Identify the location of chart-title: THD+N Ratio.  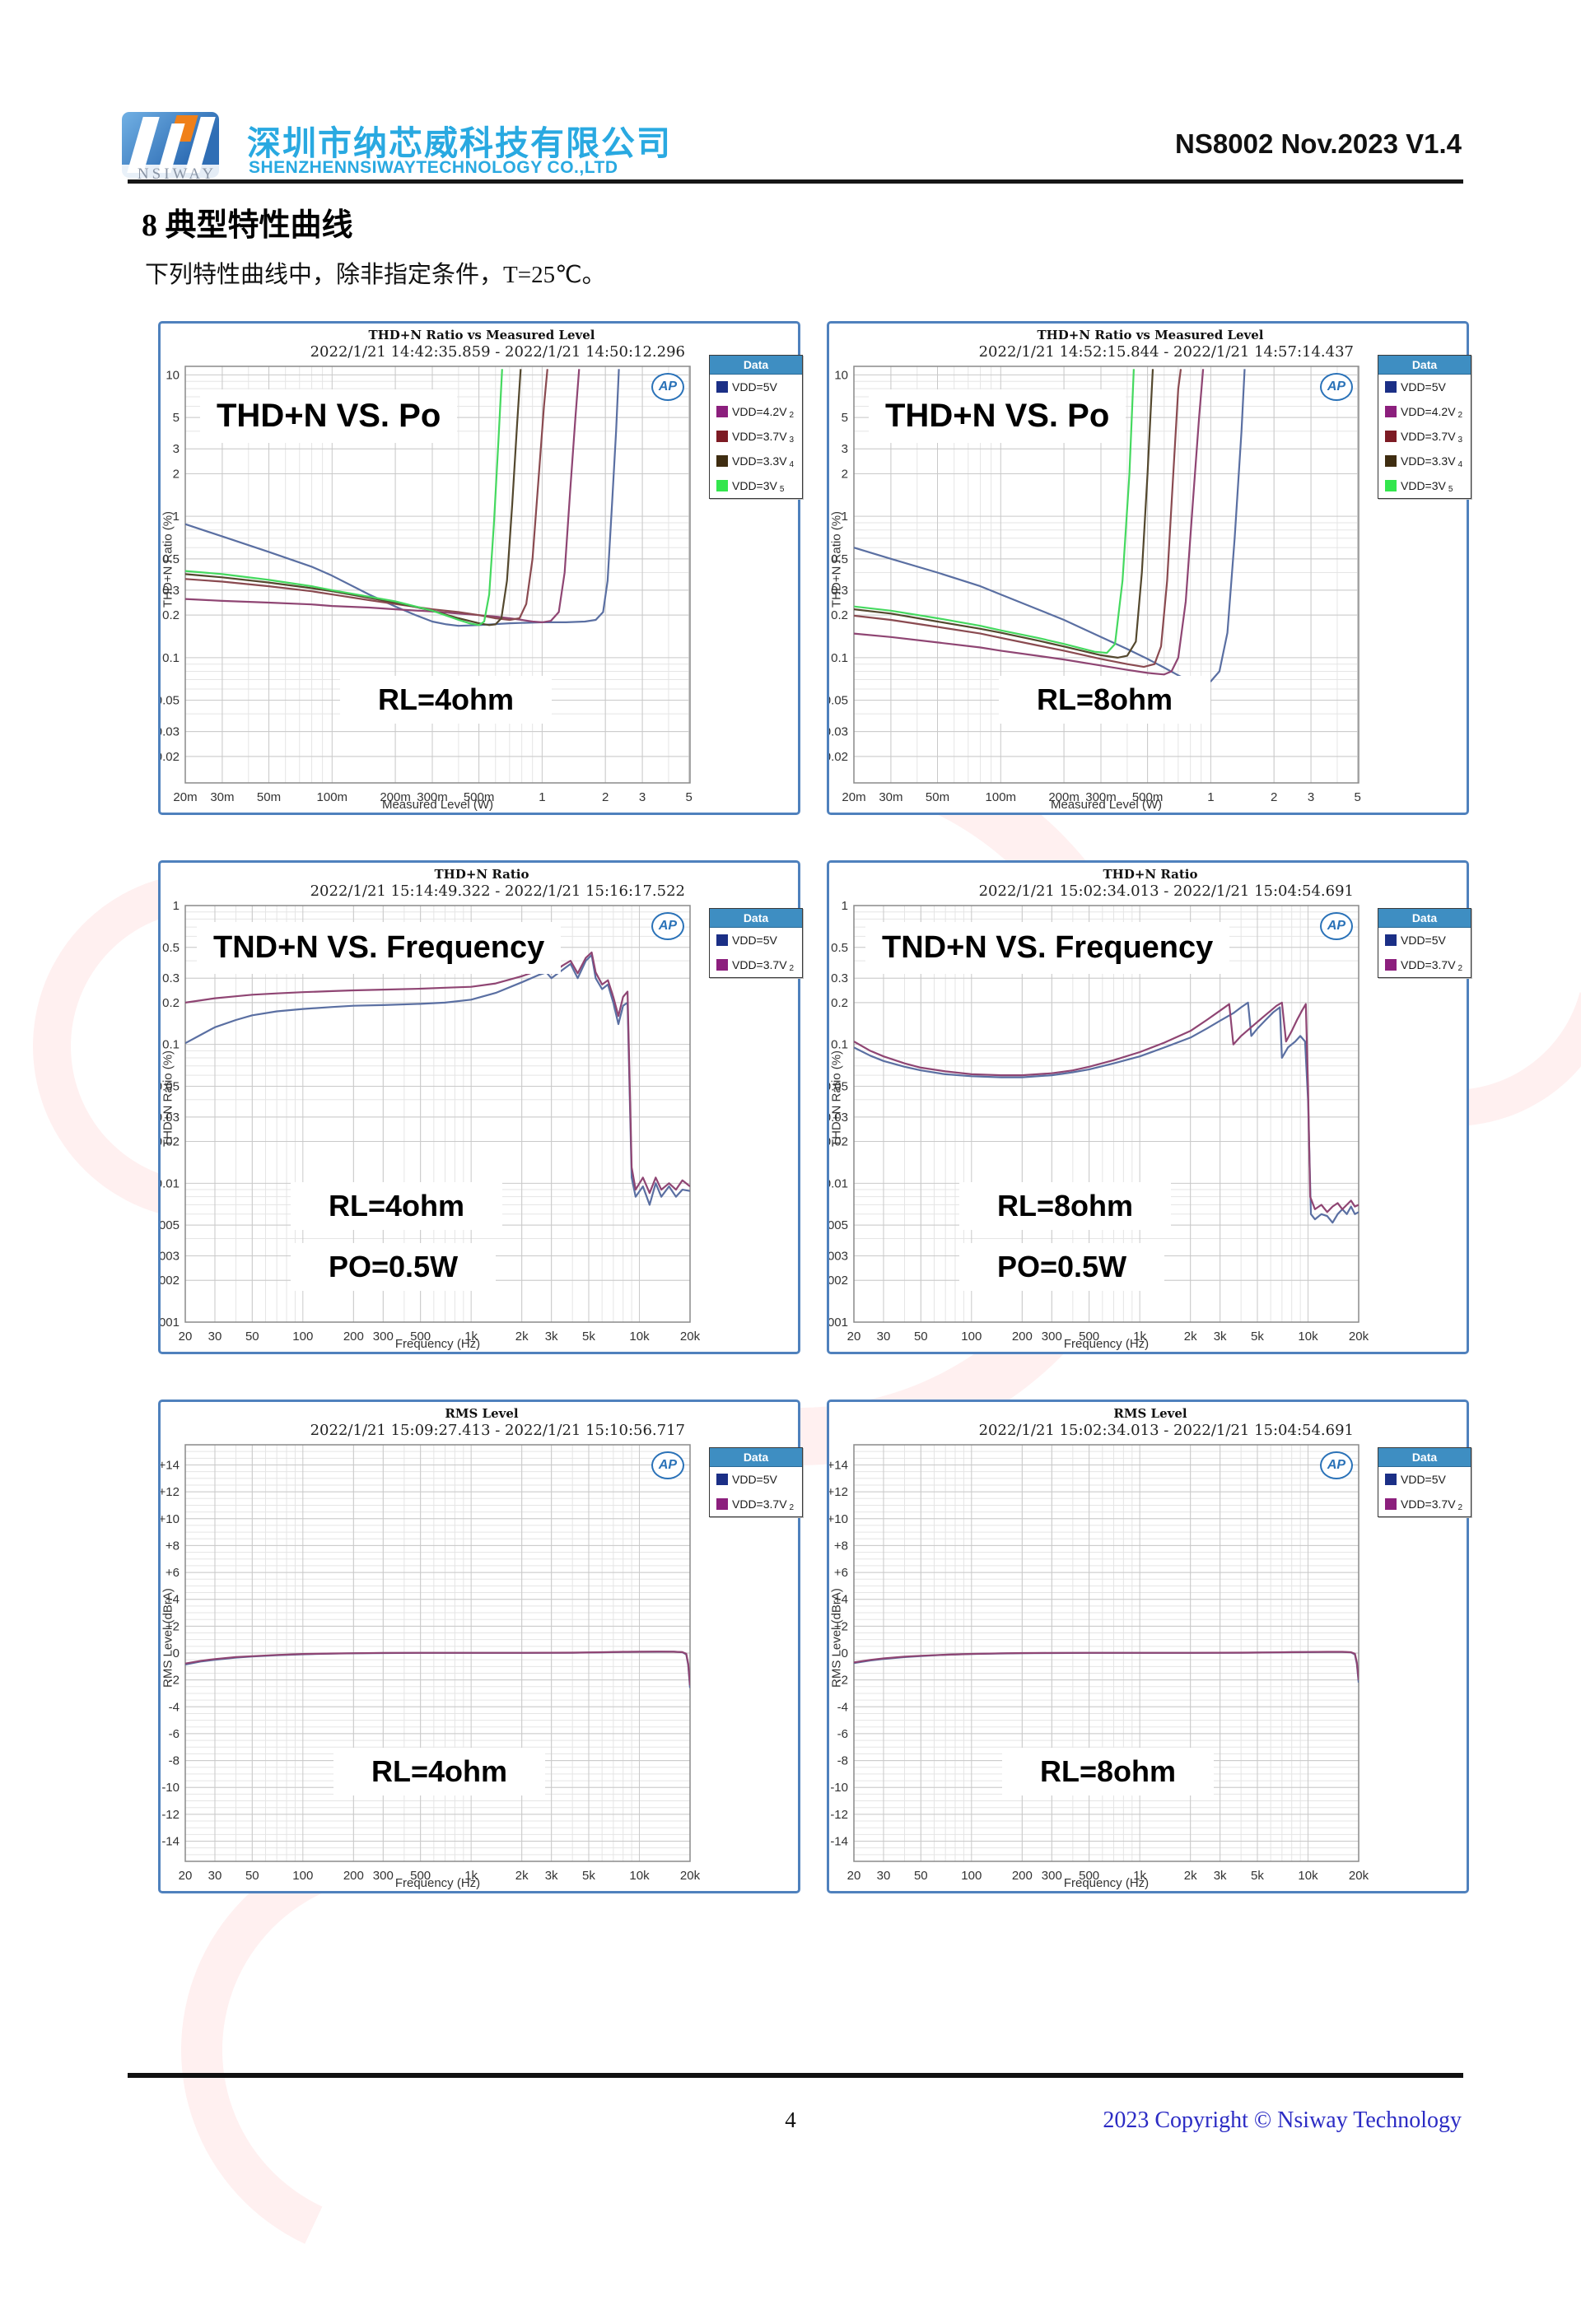
(482, 874).